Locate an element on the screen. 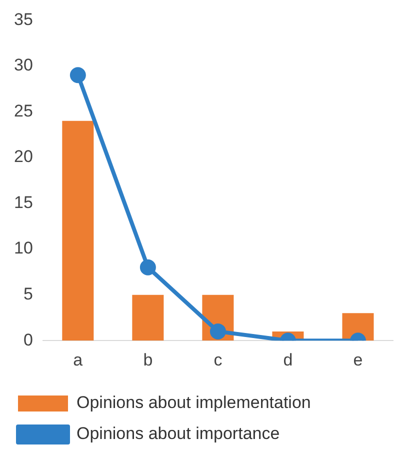 This screenshot has width=403, height=459. x-tick-label: c is located at coordinates (218, 360).